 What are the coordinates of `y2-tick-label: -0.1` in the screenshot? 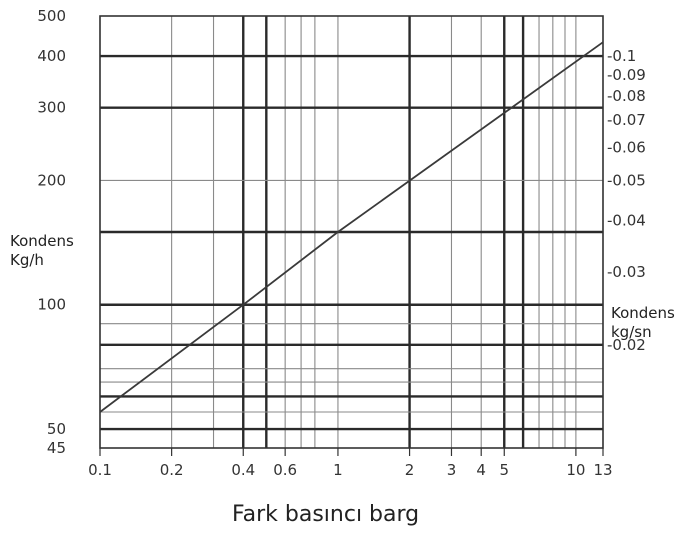 It's located at (621, 56).